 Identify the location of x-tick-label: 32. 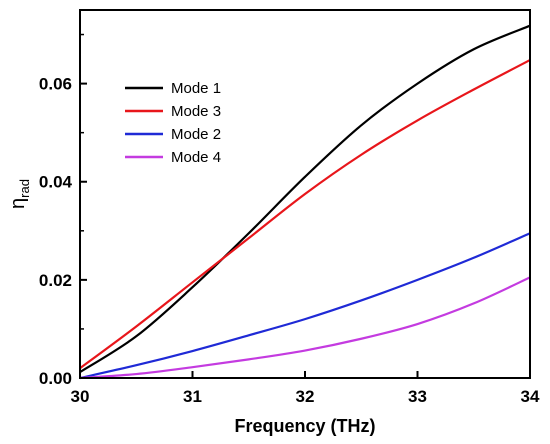
(305, 396).